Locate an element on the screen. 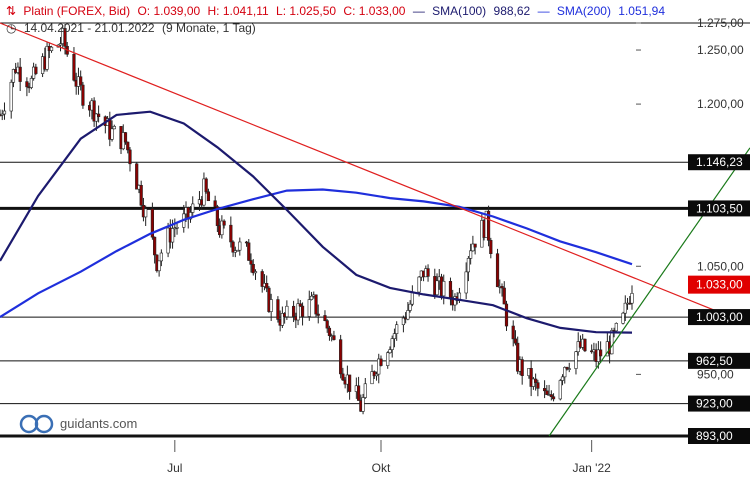 The width and height of the screenshot is (750, 480). guidants-logo-ring-icon is located at coordinates (44, 424).